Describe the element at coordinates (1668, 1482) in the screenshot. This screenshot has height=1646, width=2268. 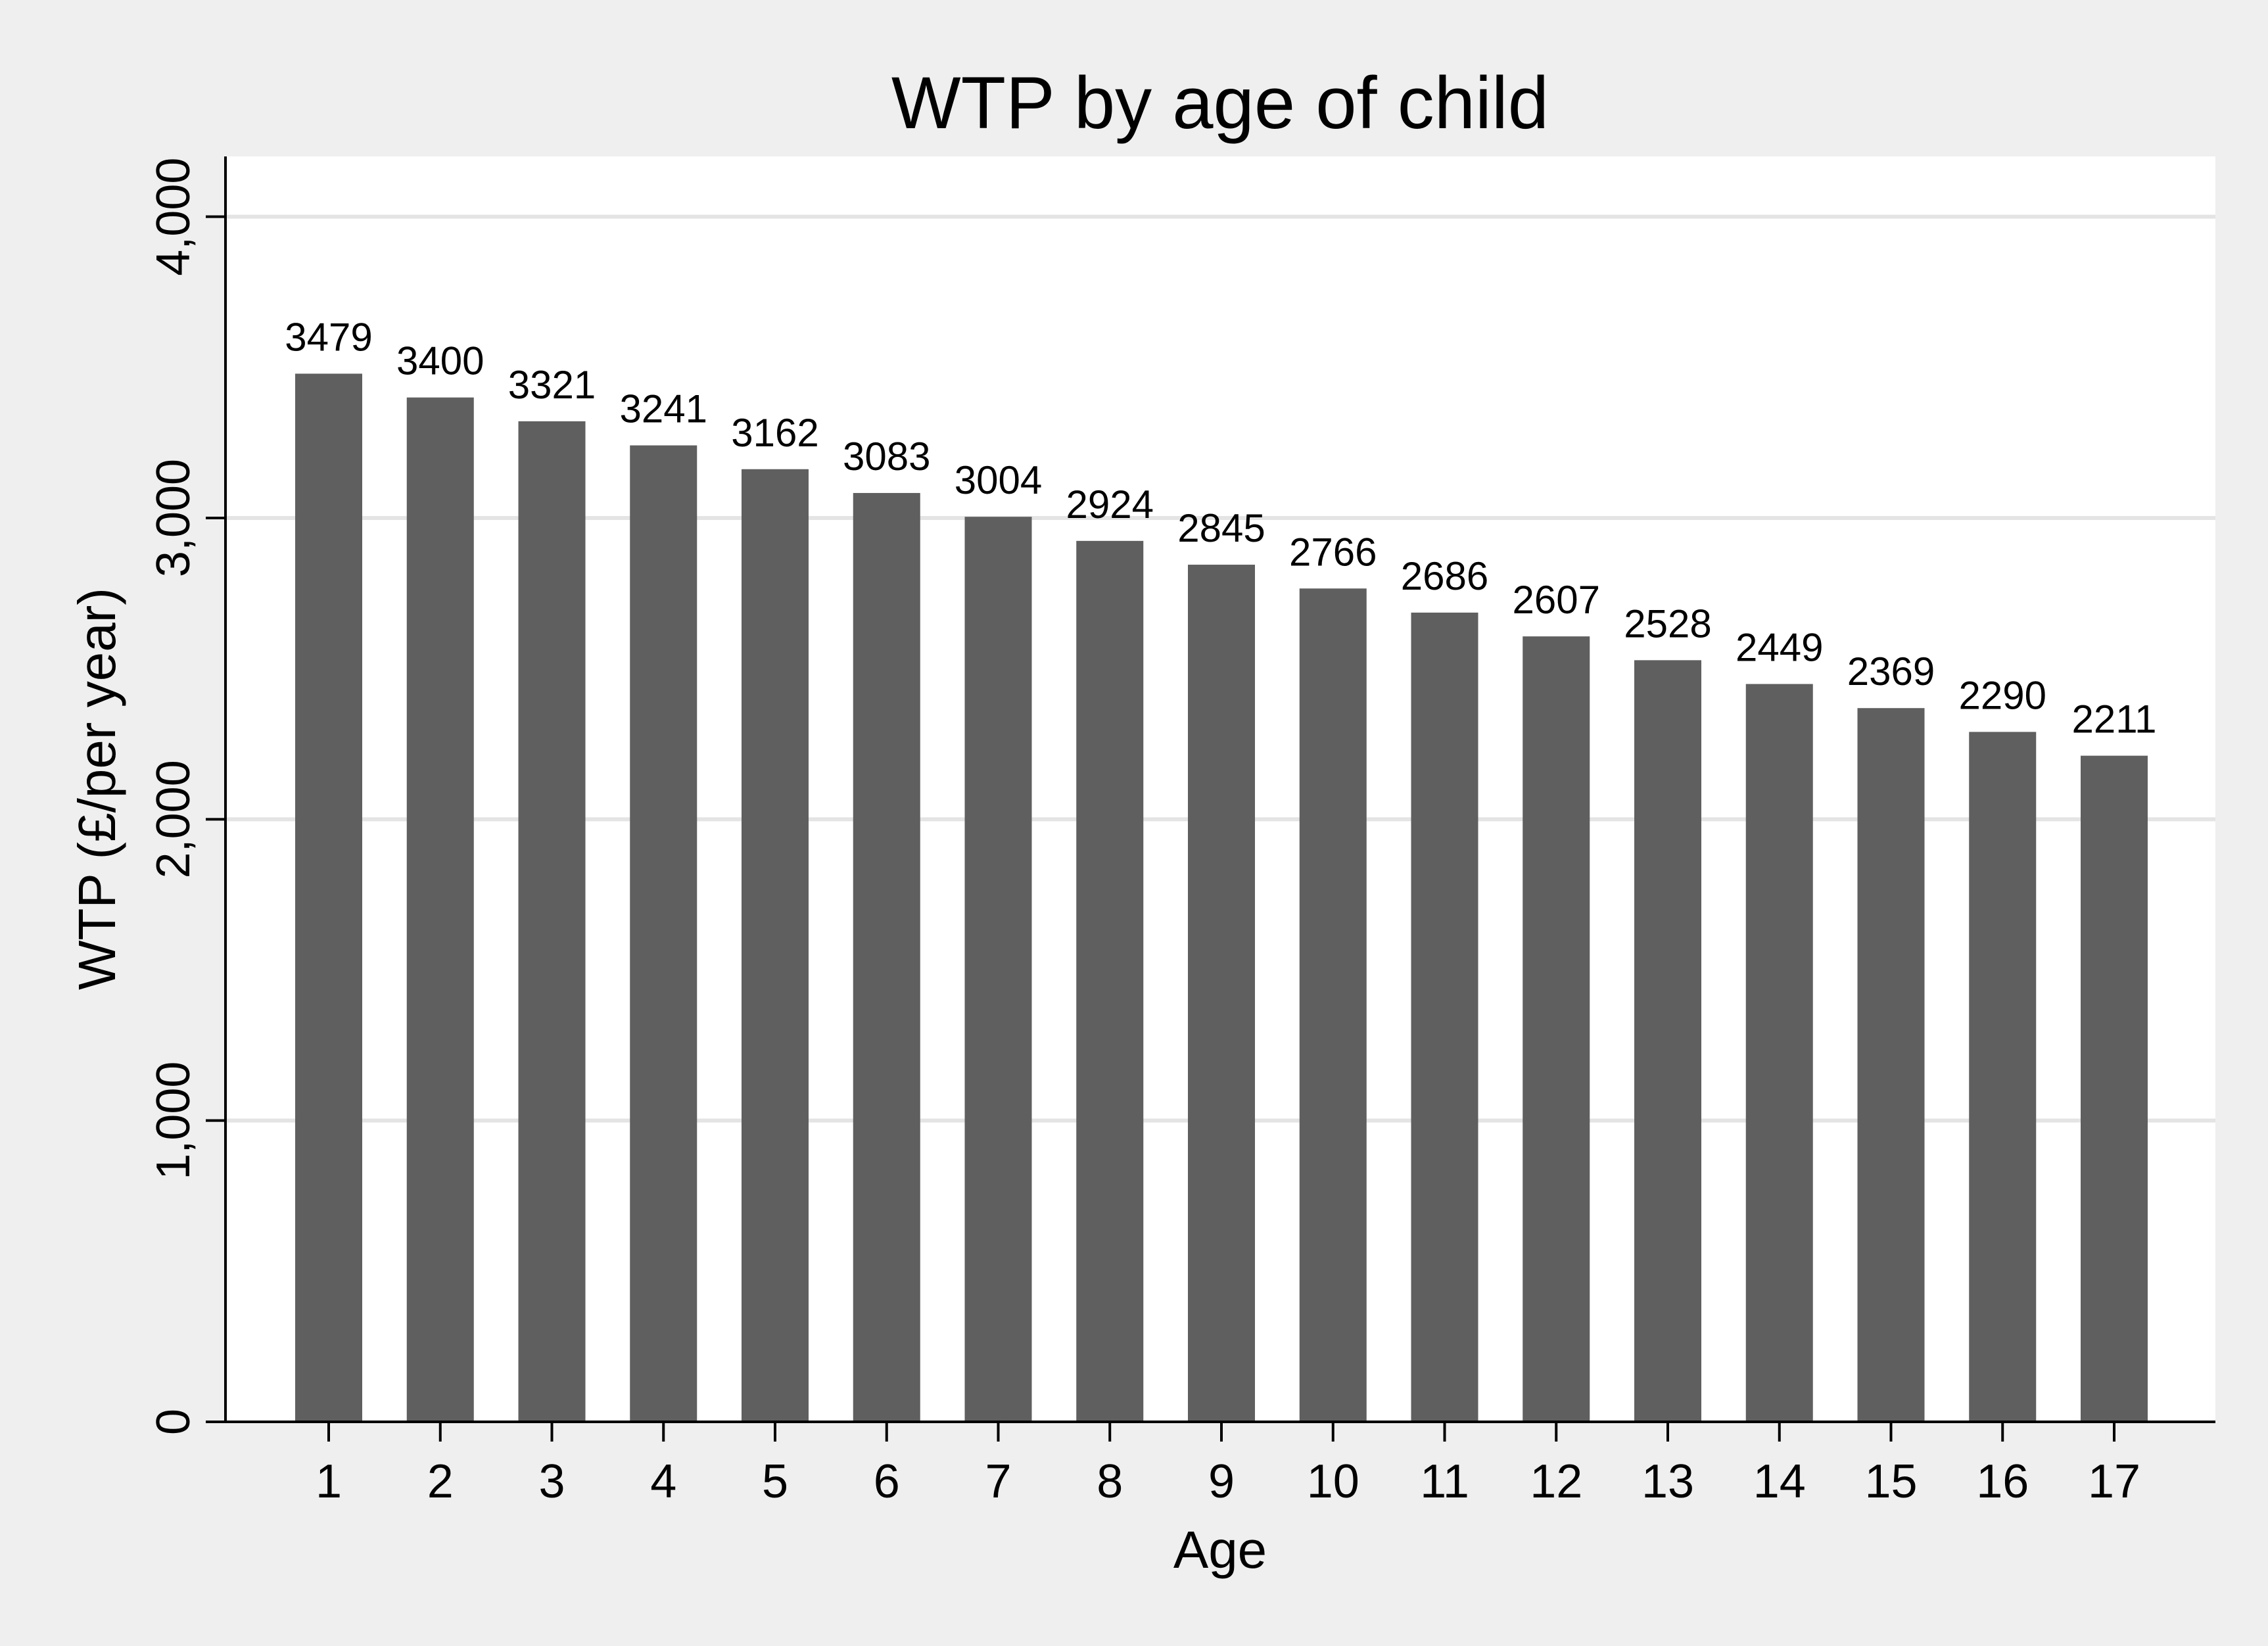
I see `x-tick-label: 13` at that location.